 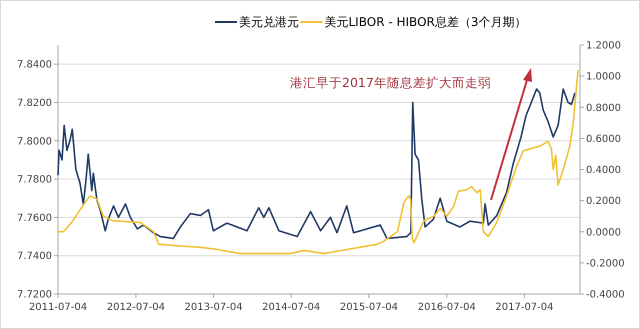 I want to click on y2-tick-label: -0.4000, so click(x=605, y=295).